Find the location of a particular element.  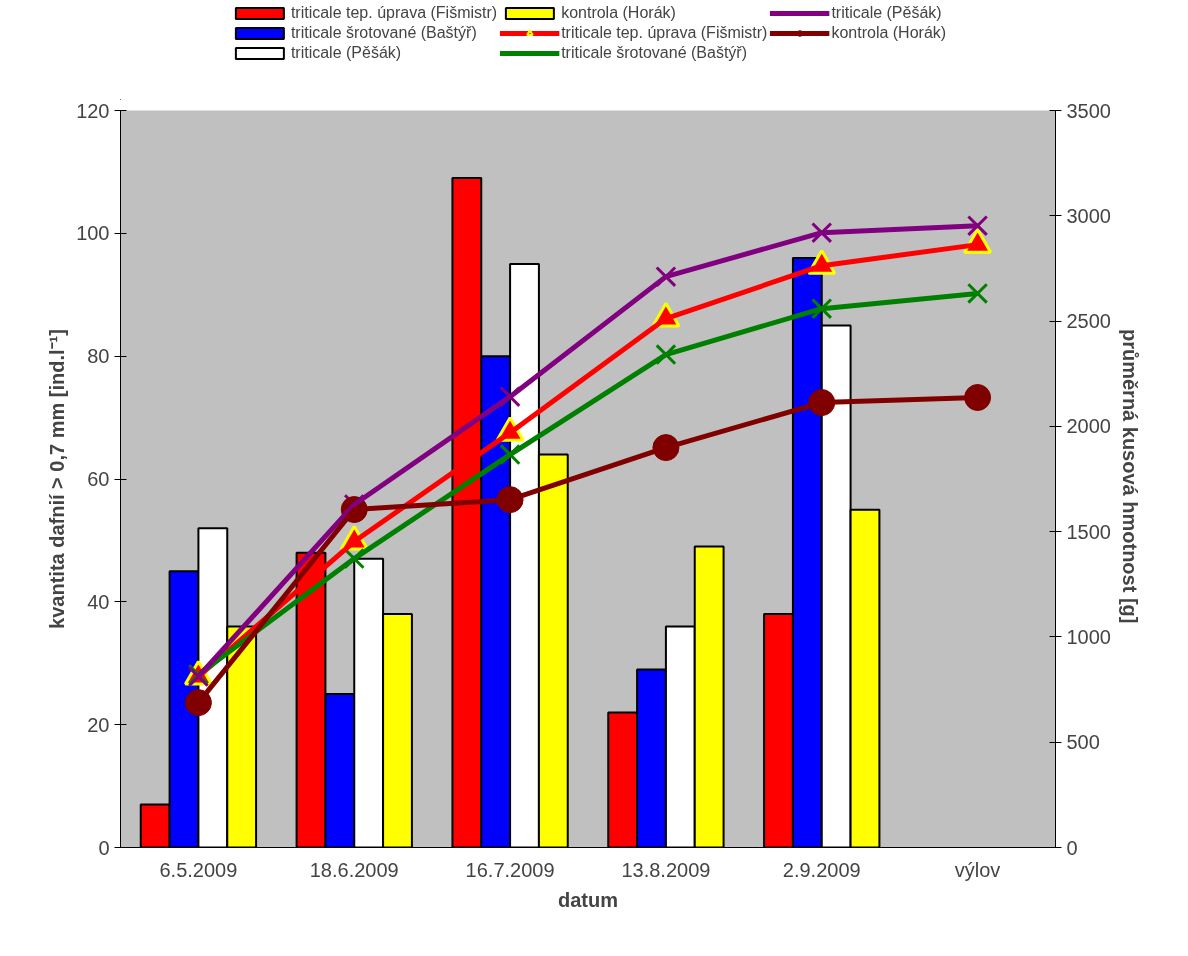

y-tick-label: 20 is located at coordinates (98, 724).